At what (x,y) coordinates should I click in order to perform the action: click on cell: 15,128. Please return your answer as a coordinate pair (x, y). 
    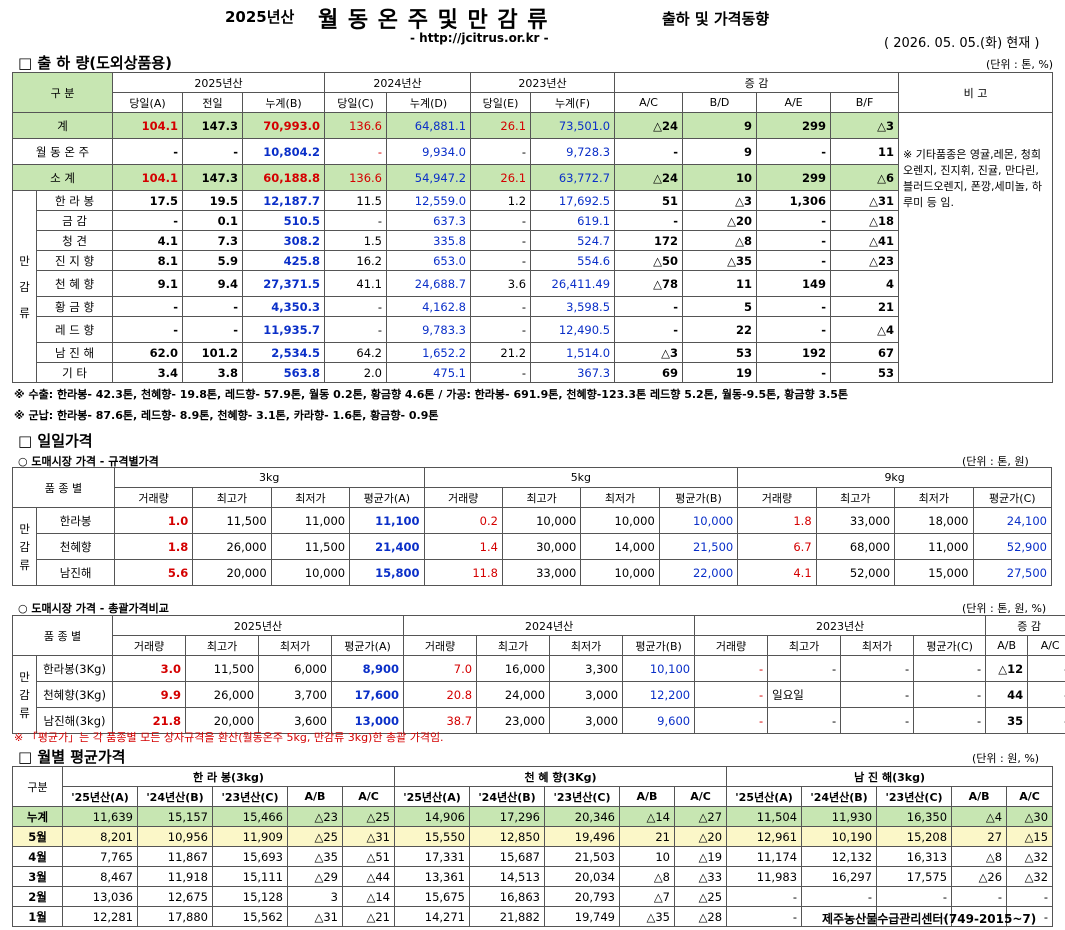
    Looking at the image, I should click on (250, 896).